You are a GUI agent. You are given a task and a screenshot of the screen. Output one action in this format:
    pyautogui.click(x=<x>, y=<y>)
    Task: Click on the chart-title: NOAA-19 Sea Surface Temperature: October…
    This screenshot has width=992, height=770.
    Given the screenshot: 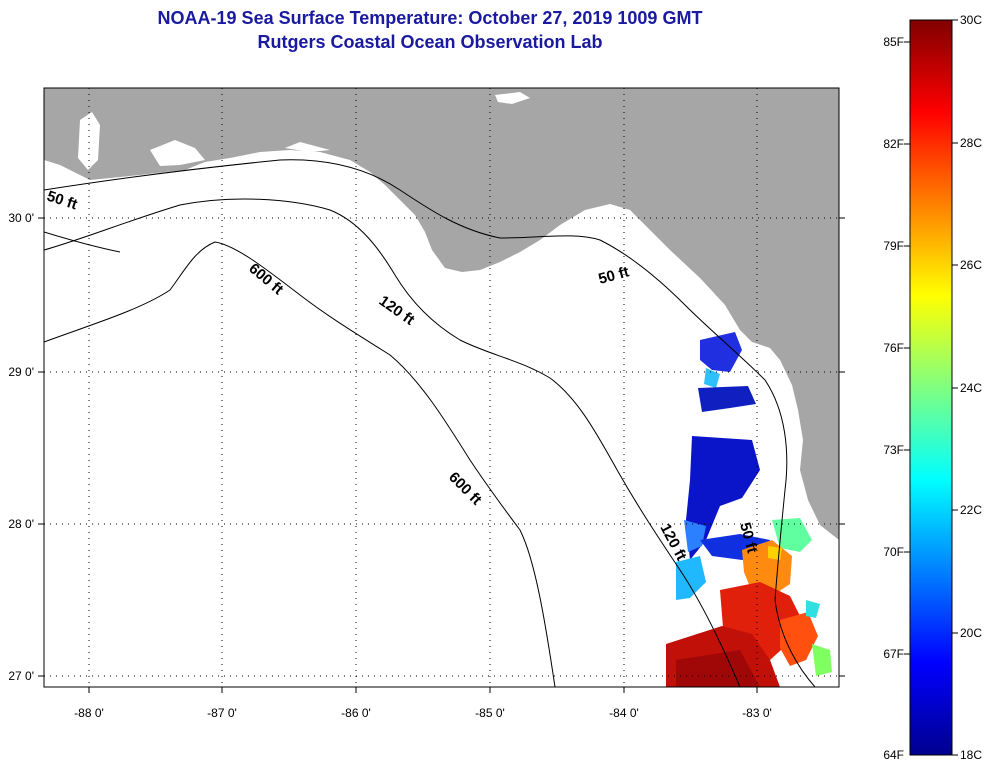 What is the action you would take?
    pyautogui.click(x=430, y=18)
    